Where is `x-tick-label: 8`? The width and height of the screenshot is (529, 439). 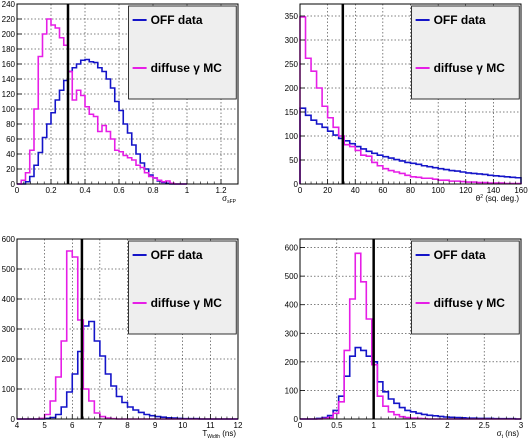
x-tick-label: 8 is located at coordinates (127, 425).